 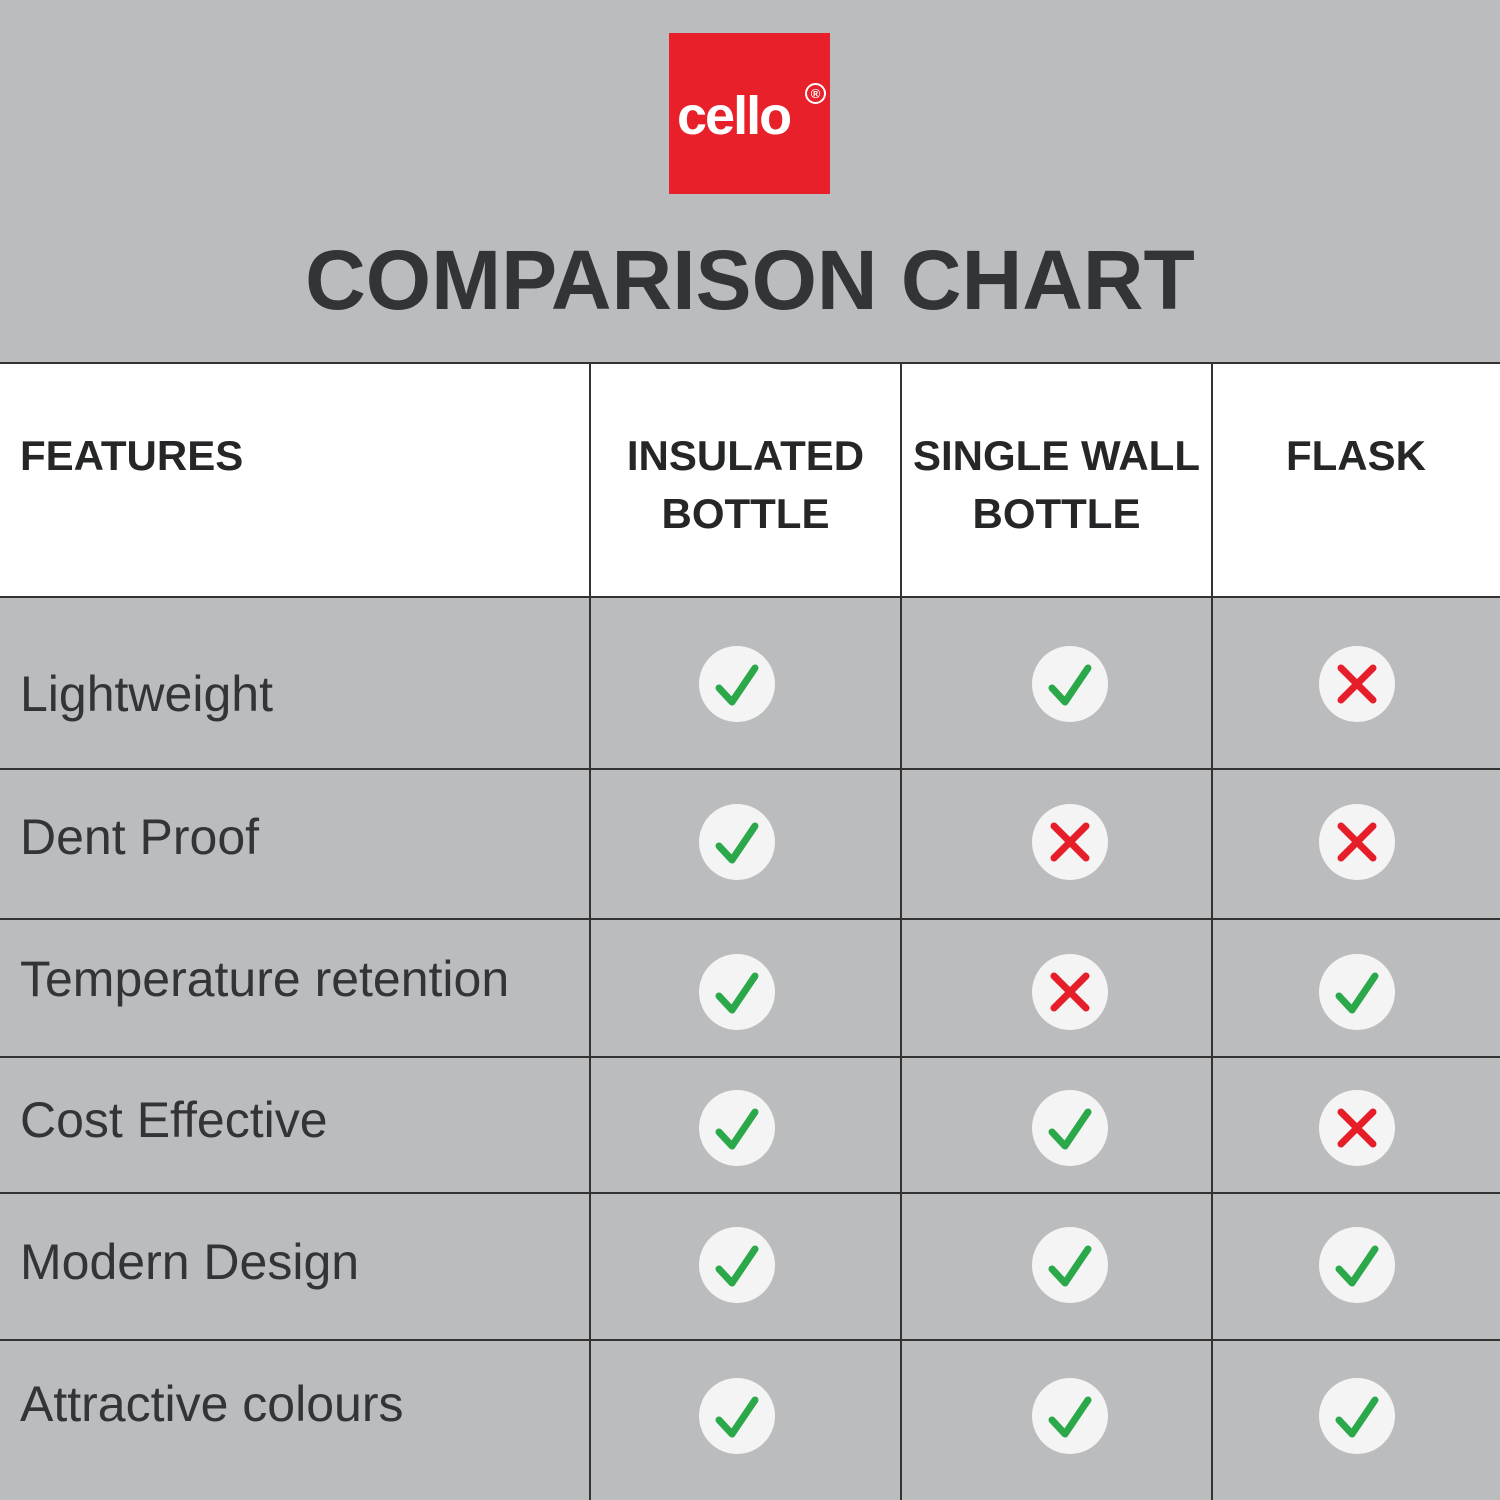 I want to click on logo-wordmark: cello, so click(x=734, y=116).